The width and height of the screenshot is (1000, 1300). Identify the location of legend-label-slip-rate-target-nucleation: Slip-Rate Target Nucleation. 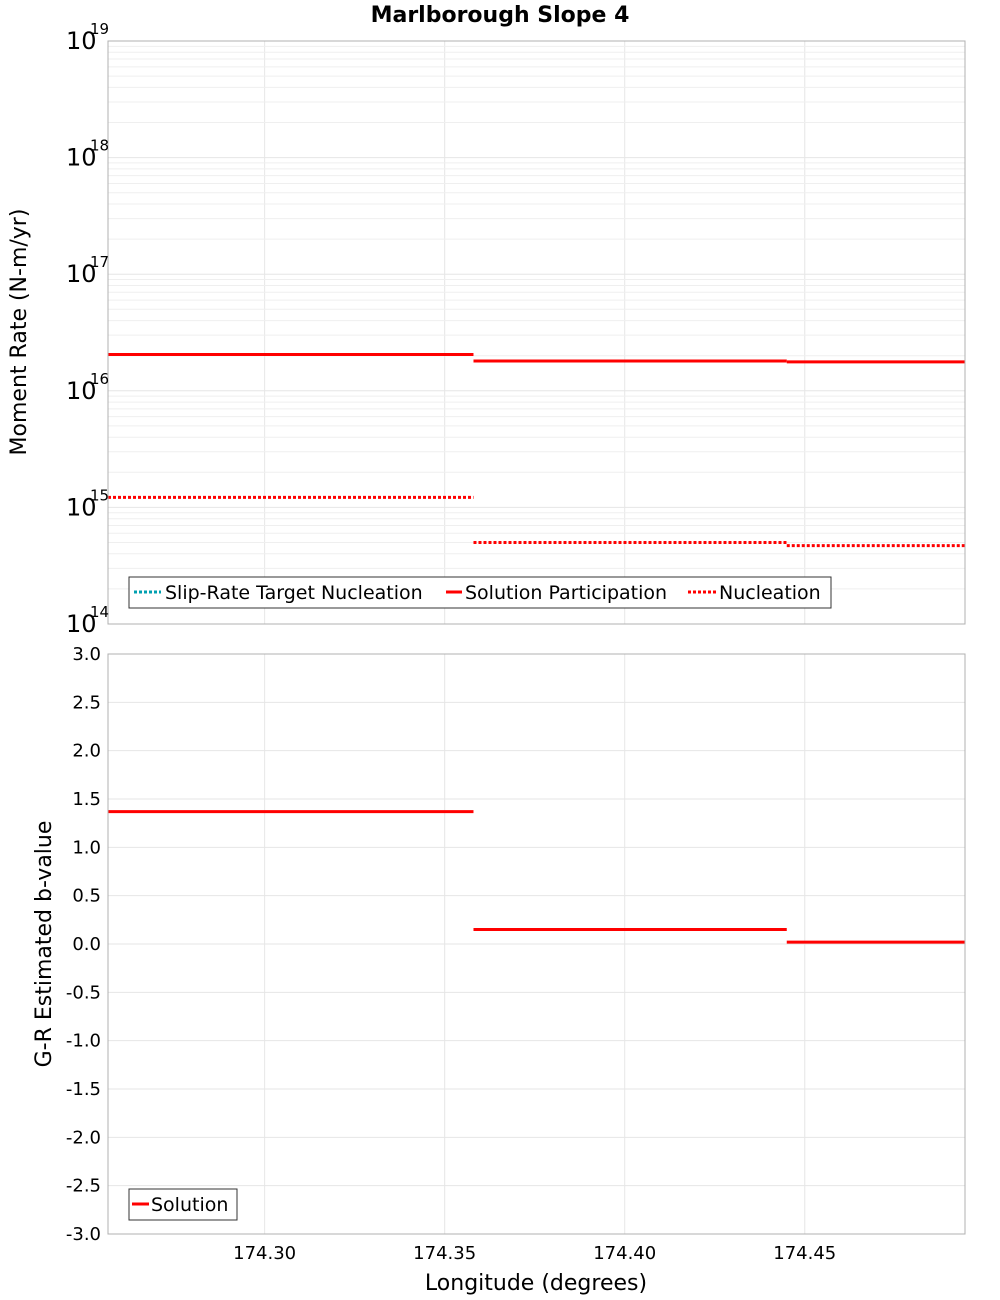
(294, 593).